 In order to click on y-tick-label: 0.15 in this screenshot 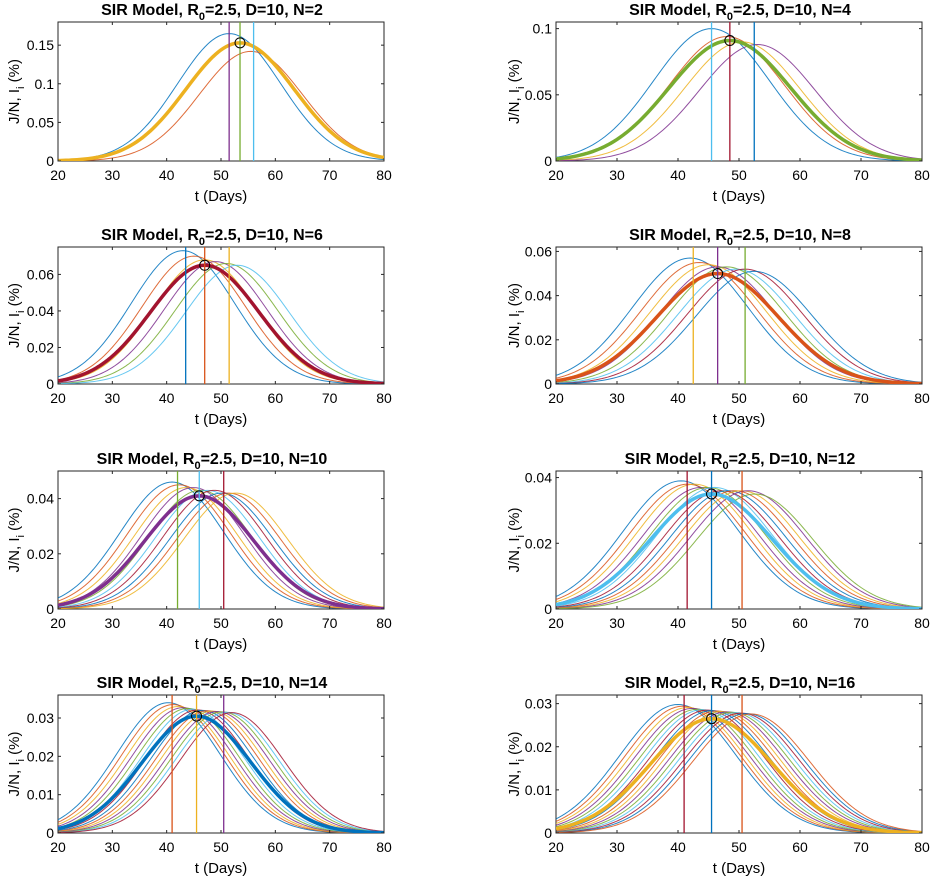, I will do `click(40, 45)`.